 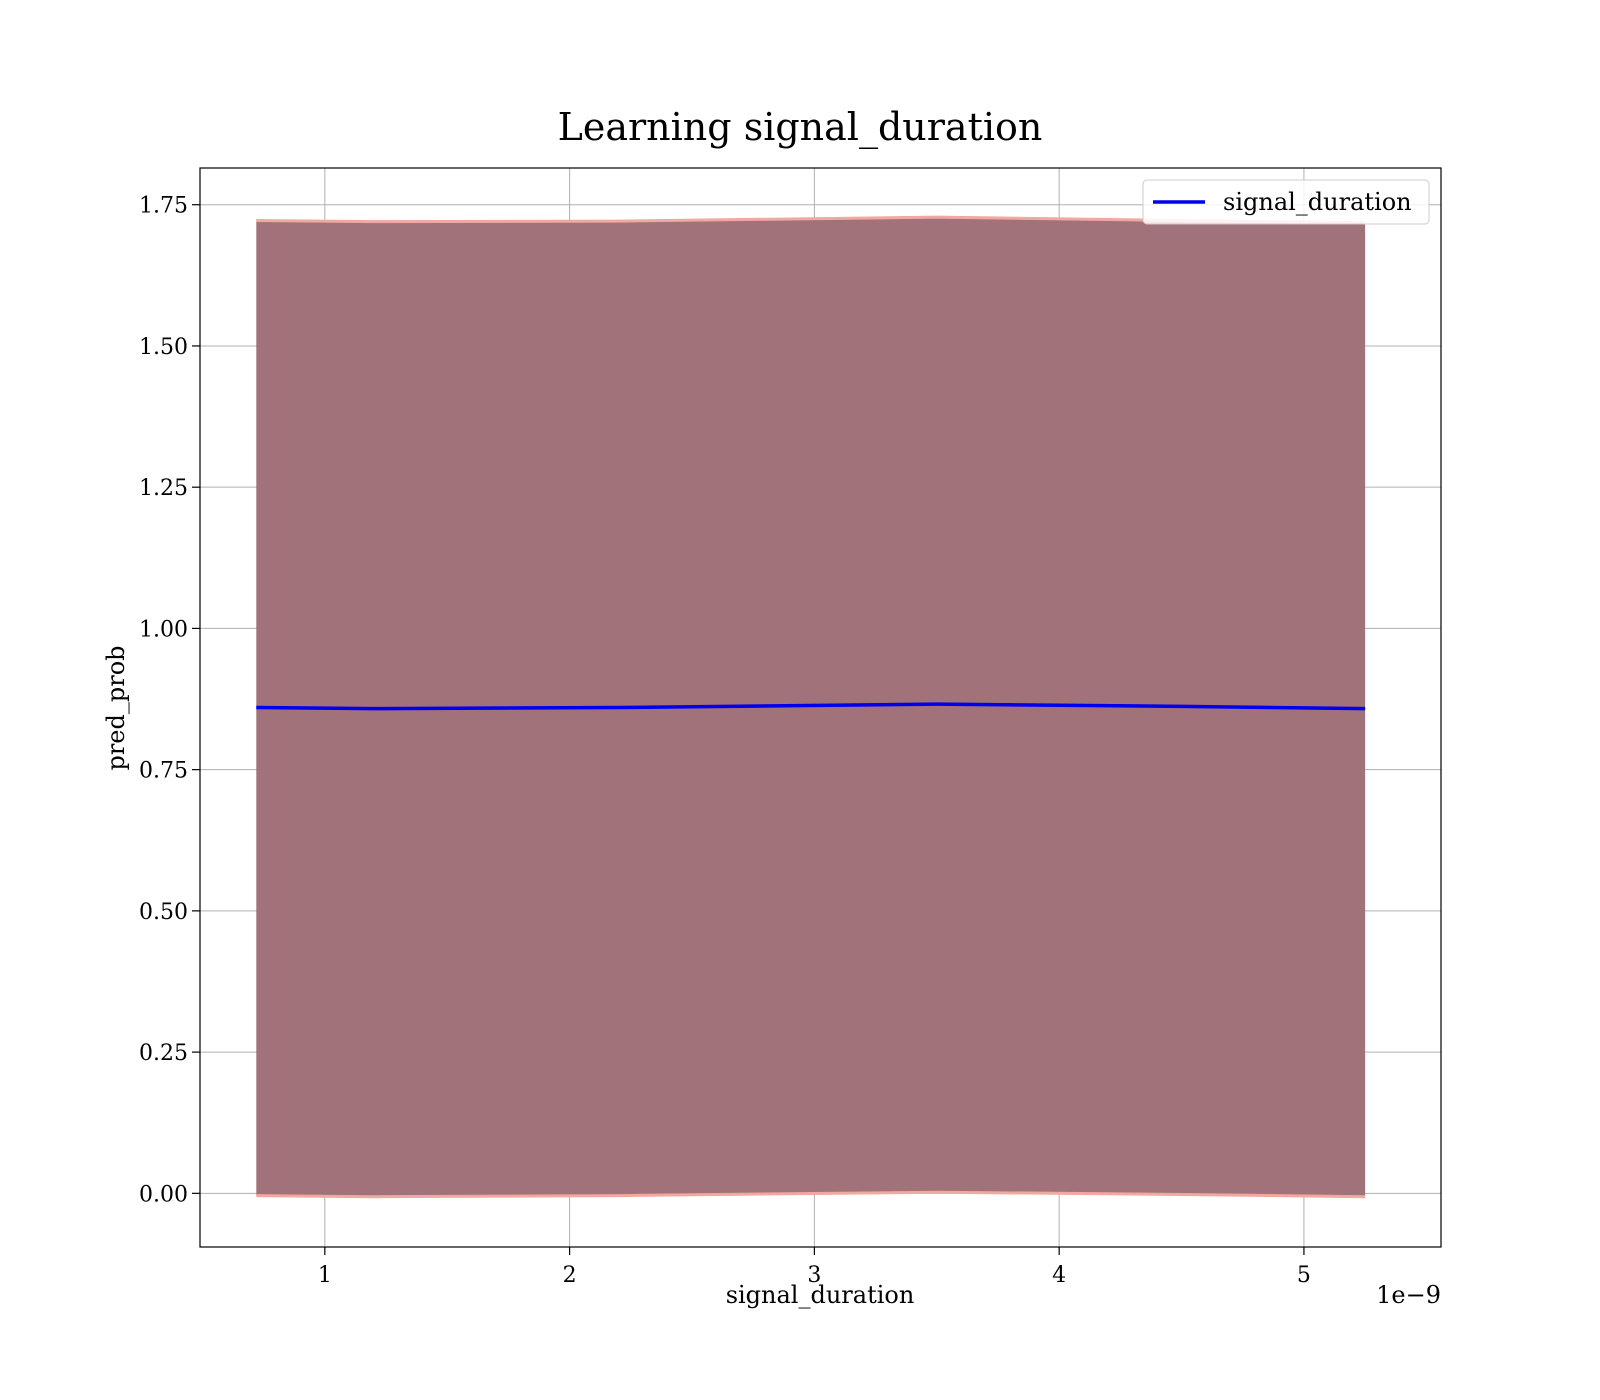 I want to click on series-lines, so click(x=811, y=706).